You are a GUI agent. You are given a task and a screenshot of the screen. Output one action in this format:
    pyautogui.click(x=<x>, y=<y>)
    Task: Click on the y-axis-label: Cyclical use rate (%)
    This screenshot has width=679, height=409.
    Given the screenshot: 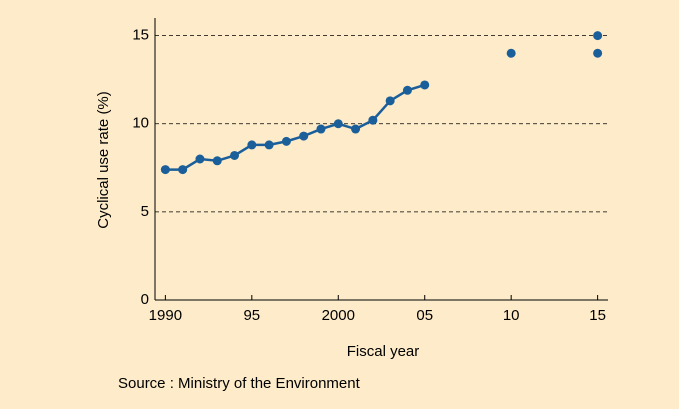 What is the action you would take?
    pyautogui.click(x=103, y=160)
    